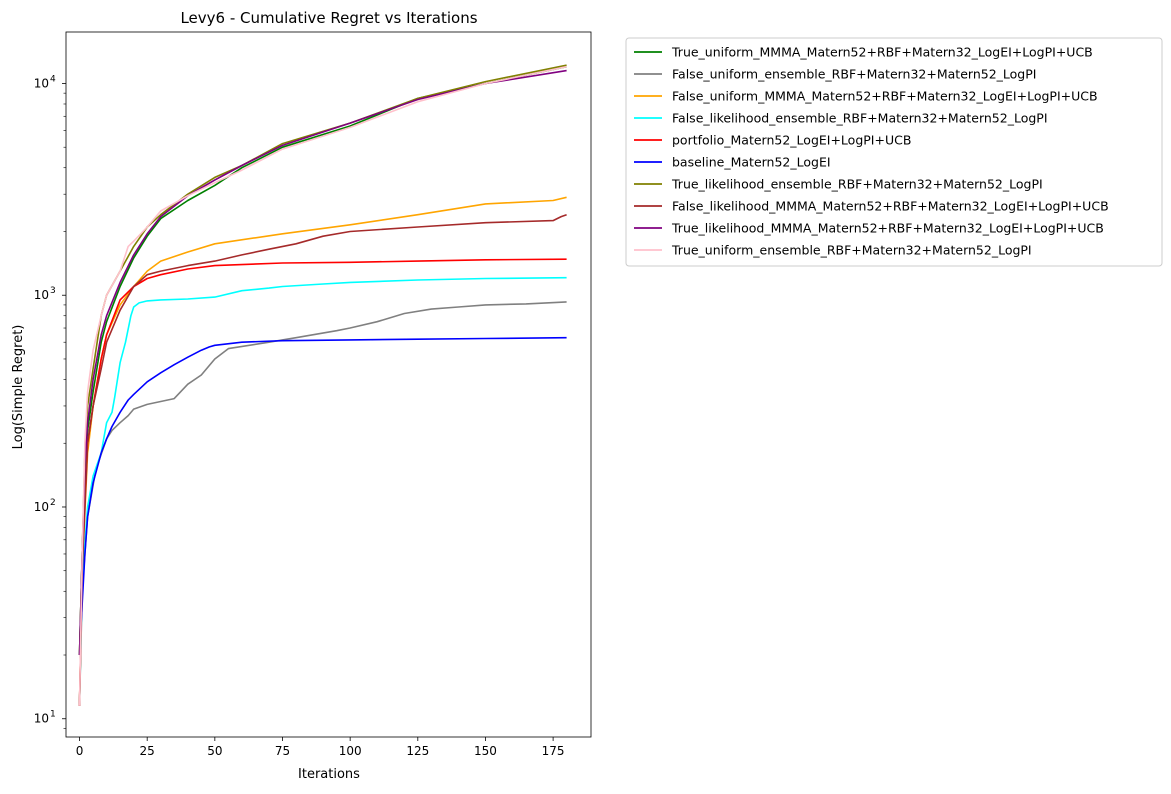 Image resolution: width=1171 pixels, height=794 pixels. What do you see at coordinates (53, 79) in the screenshot?
I see `y-tick-exponent: 4` at bounding box center [53, 79].